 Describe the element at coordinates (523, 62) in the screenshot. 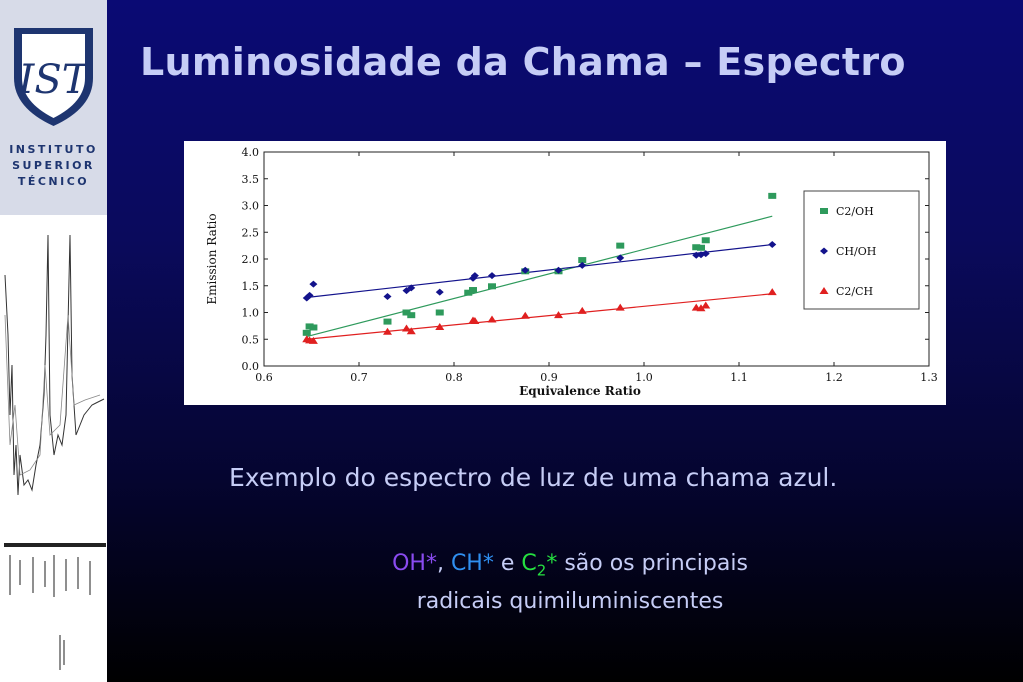

I see `slide-title: Luminosidade da Chama – Espectro` at that location.